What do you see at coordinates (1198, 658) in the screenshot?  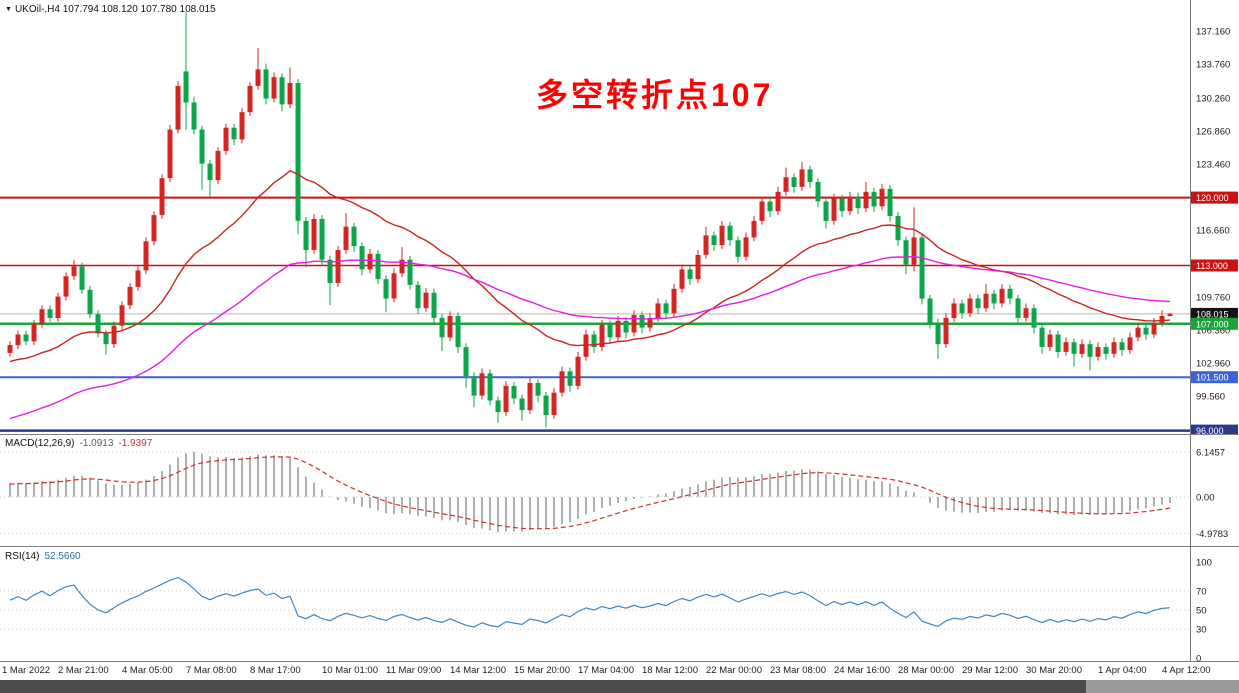 I see `rsi-tick-label: 0` at bounding box center [1198, 658].